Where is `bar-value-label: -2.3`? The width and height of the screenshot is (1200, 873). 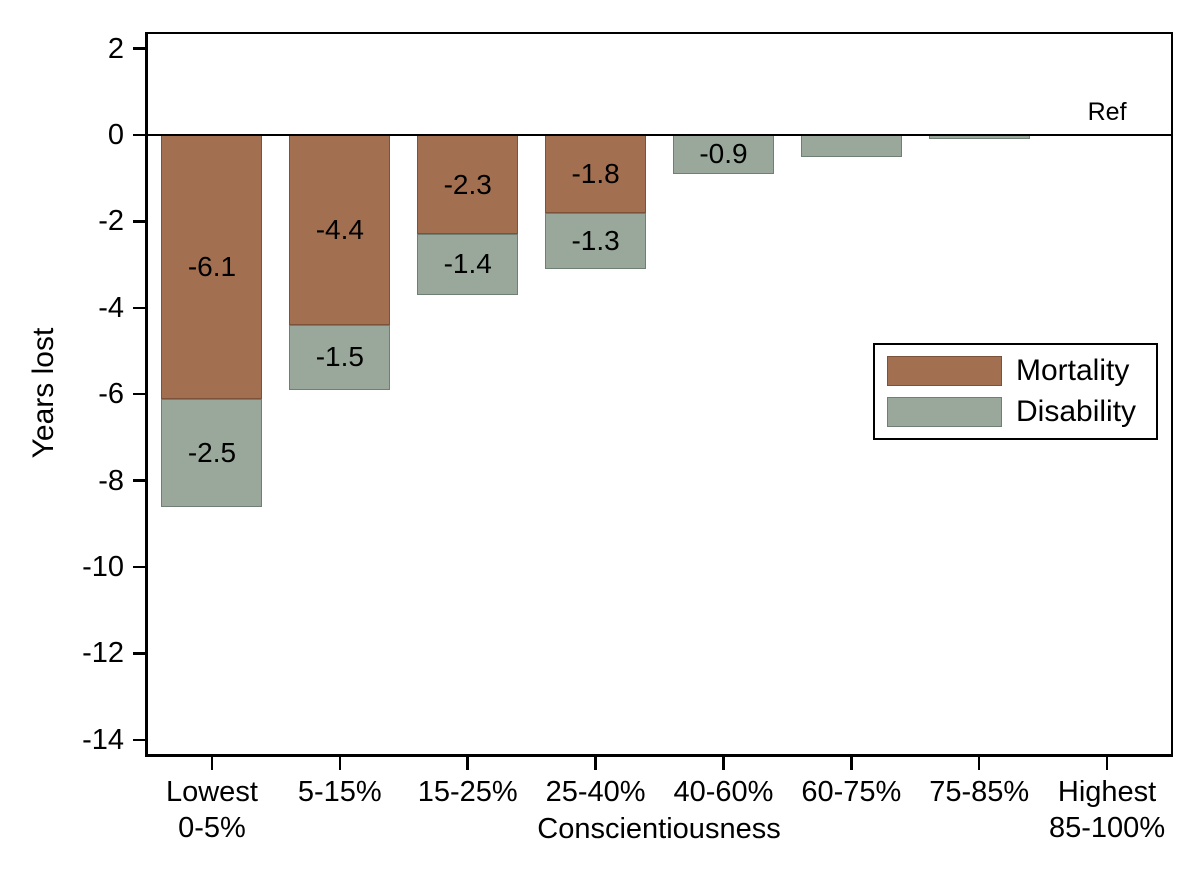 bar-value-label: -2.3 is located at coordinates (467, 184).